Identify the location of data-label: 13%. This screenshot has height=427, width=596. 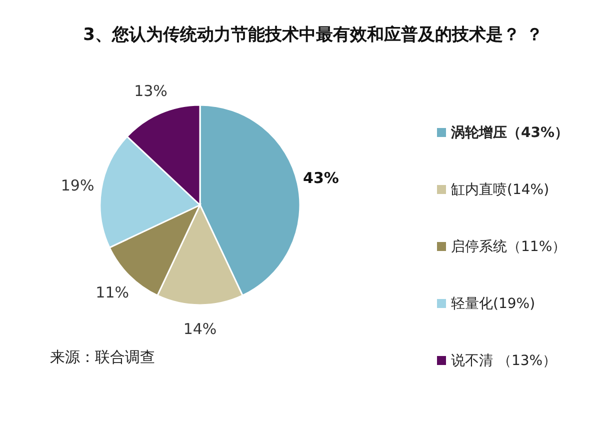
(151, 91).